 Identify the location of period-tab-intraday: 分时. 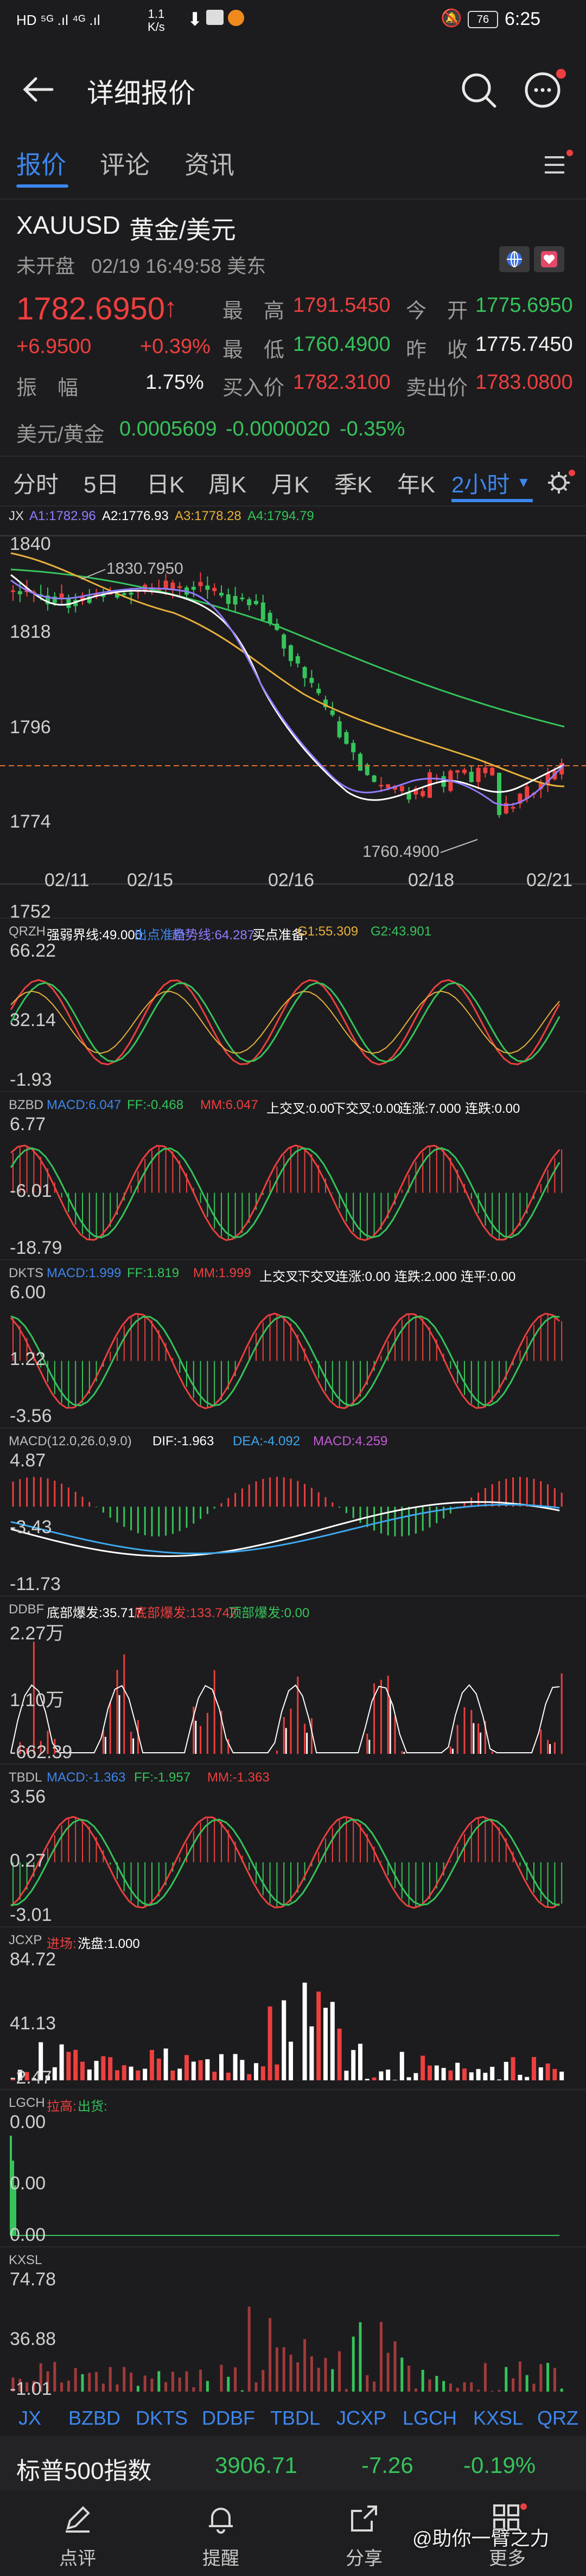
(36, 485).